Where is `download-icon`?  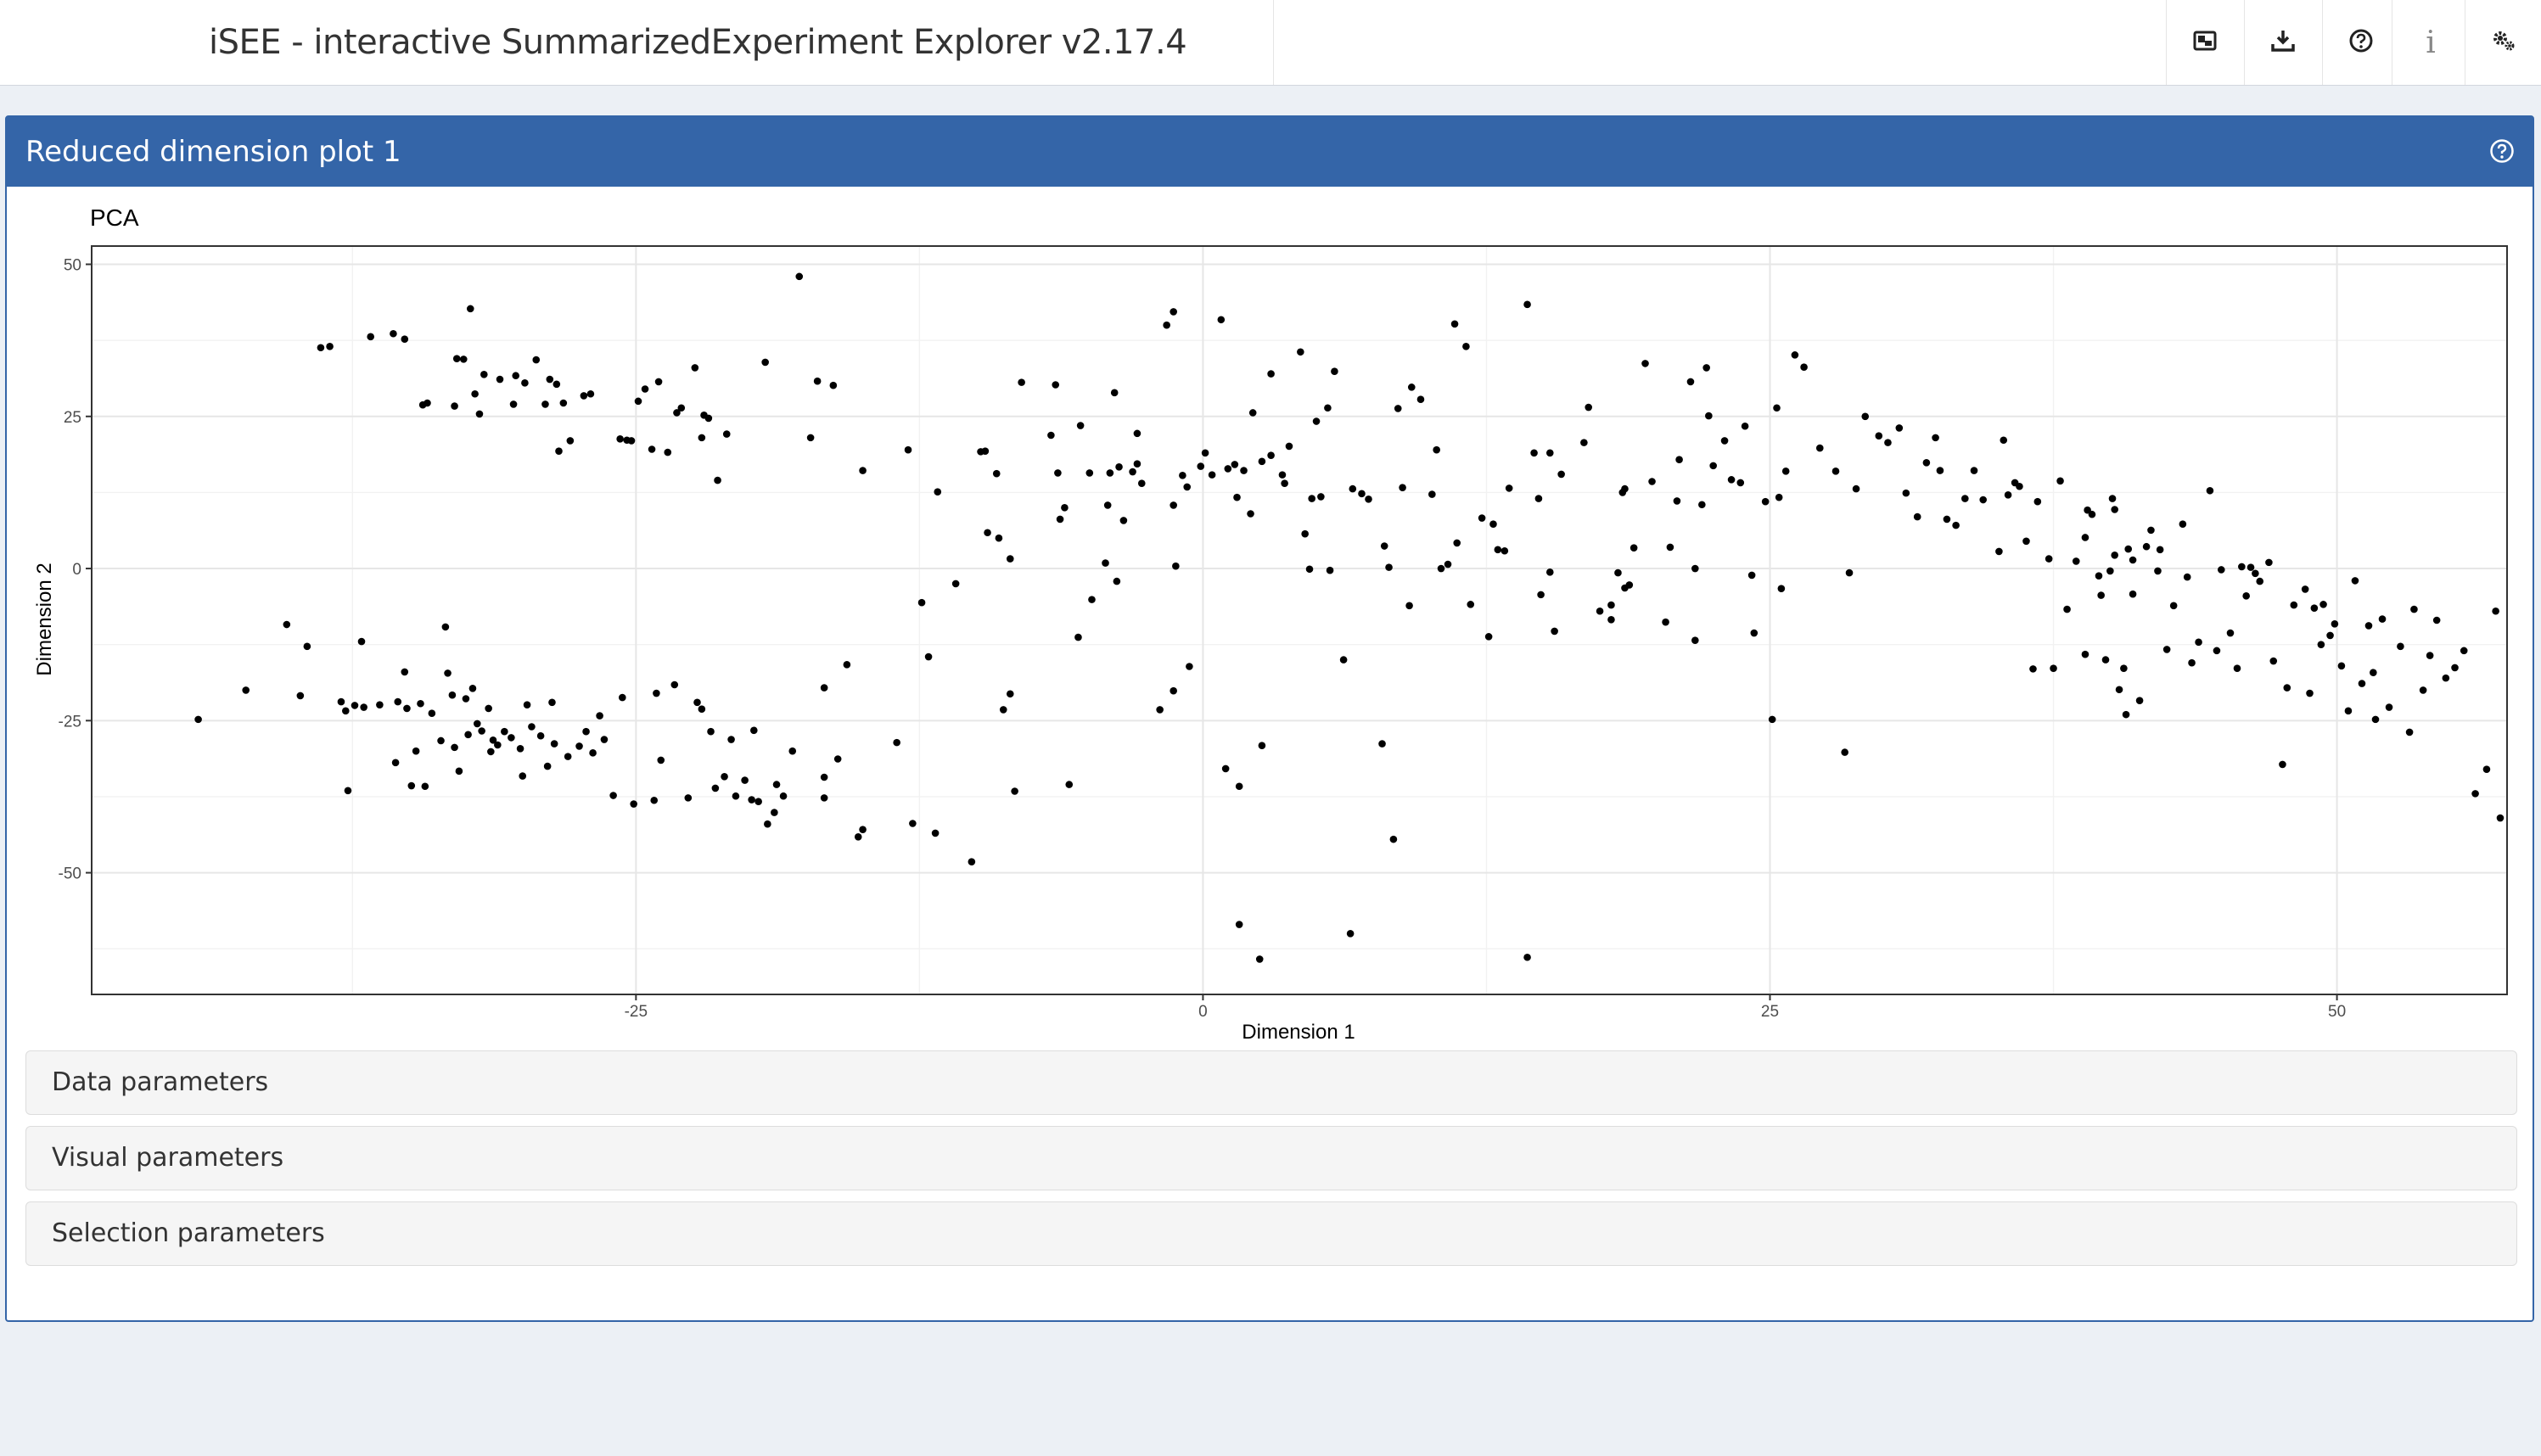
download-icon is located at coordinates (2283, 43).